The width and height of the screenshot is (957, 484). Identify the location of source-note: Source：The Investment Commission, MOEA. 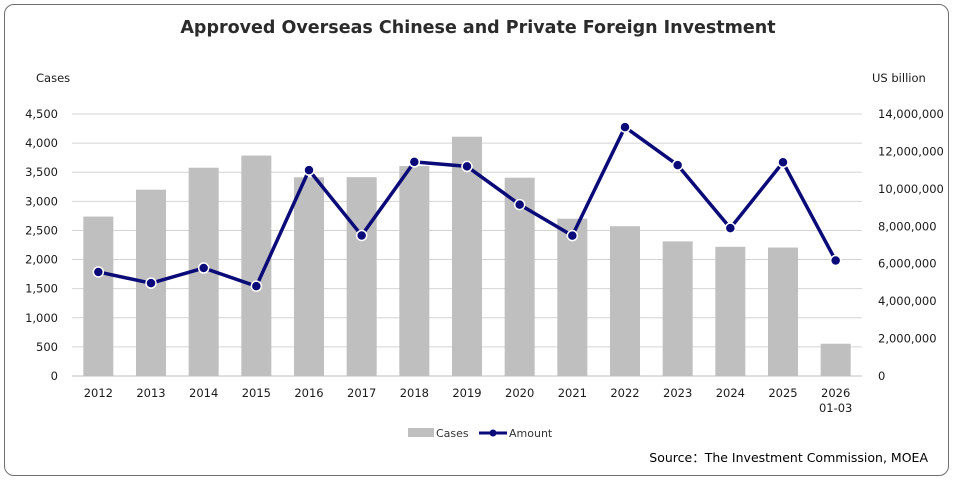
(788, 457).